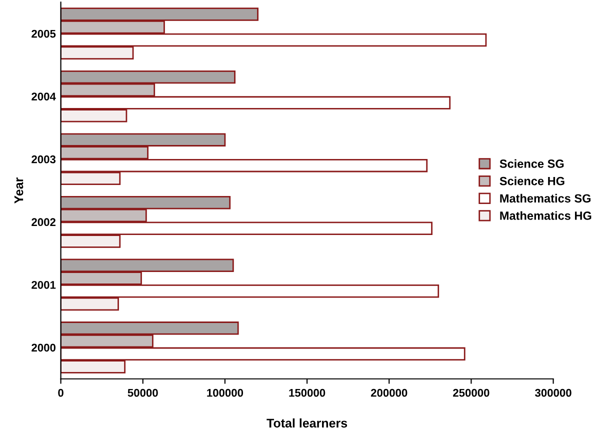 Image resolution: width=608 pixels, height=438 pixels. I want to click on y-tick-label: 2003, so click(44, 159).